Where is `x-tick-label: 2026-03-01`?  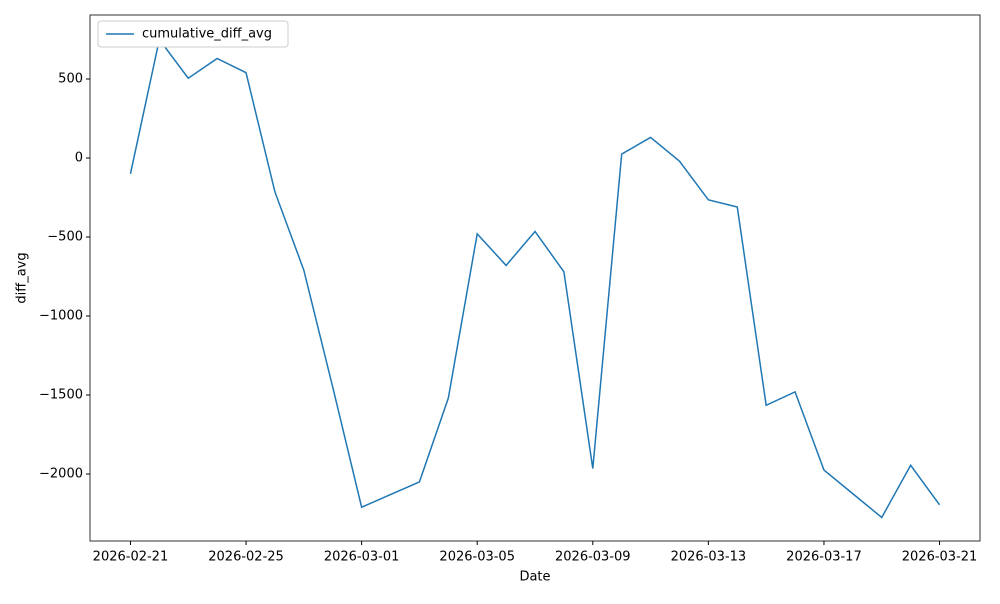
x-tick-label: 2026-03-01 is located at coordinates (362, 557).